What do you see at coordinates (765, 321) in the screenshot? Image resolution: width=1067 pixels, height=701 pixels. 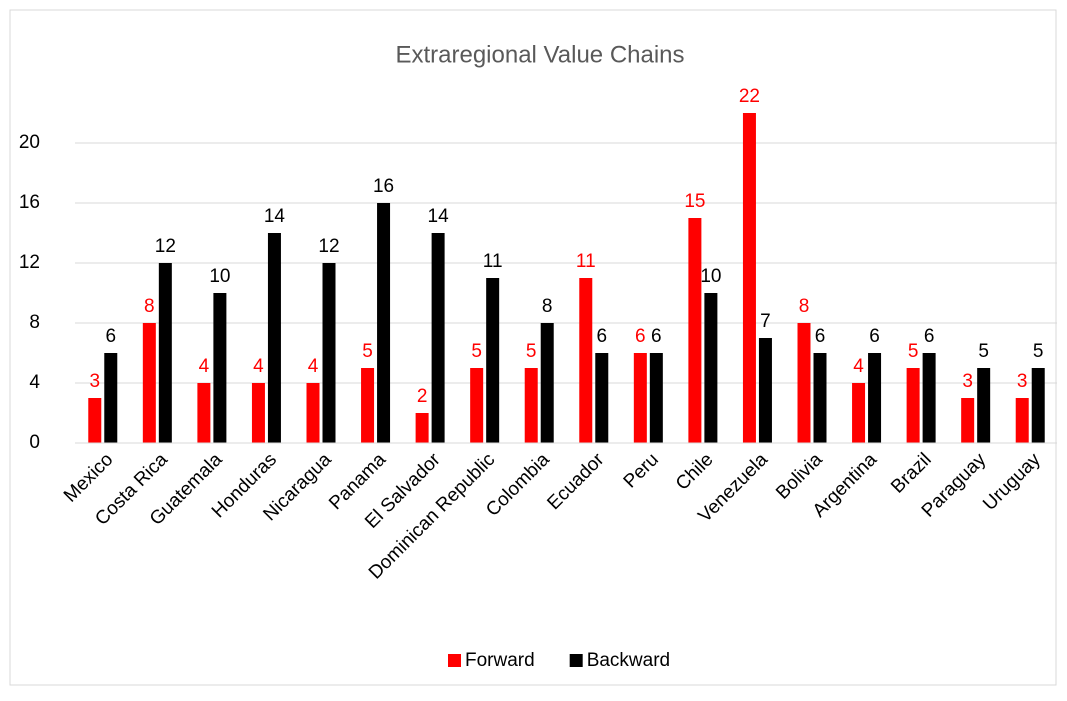 I see `data-label: 7` at bounding box center [765, 321].